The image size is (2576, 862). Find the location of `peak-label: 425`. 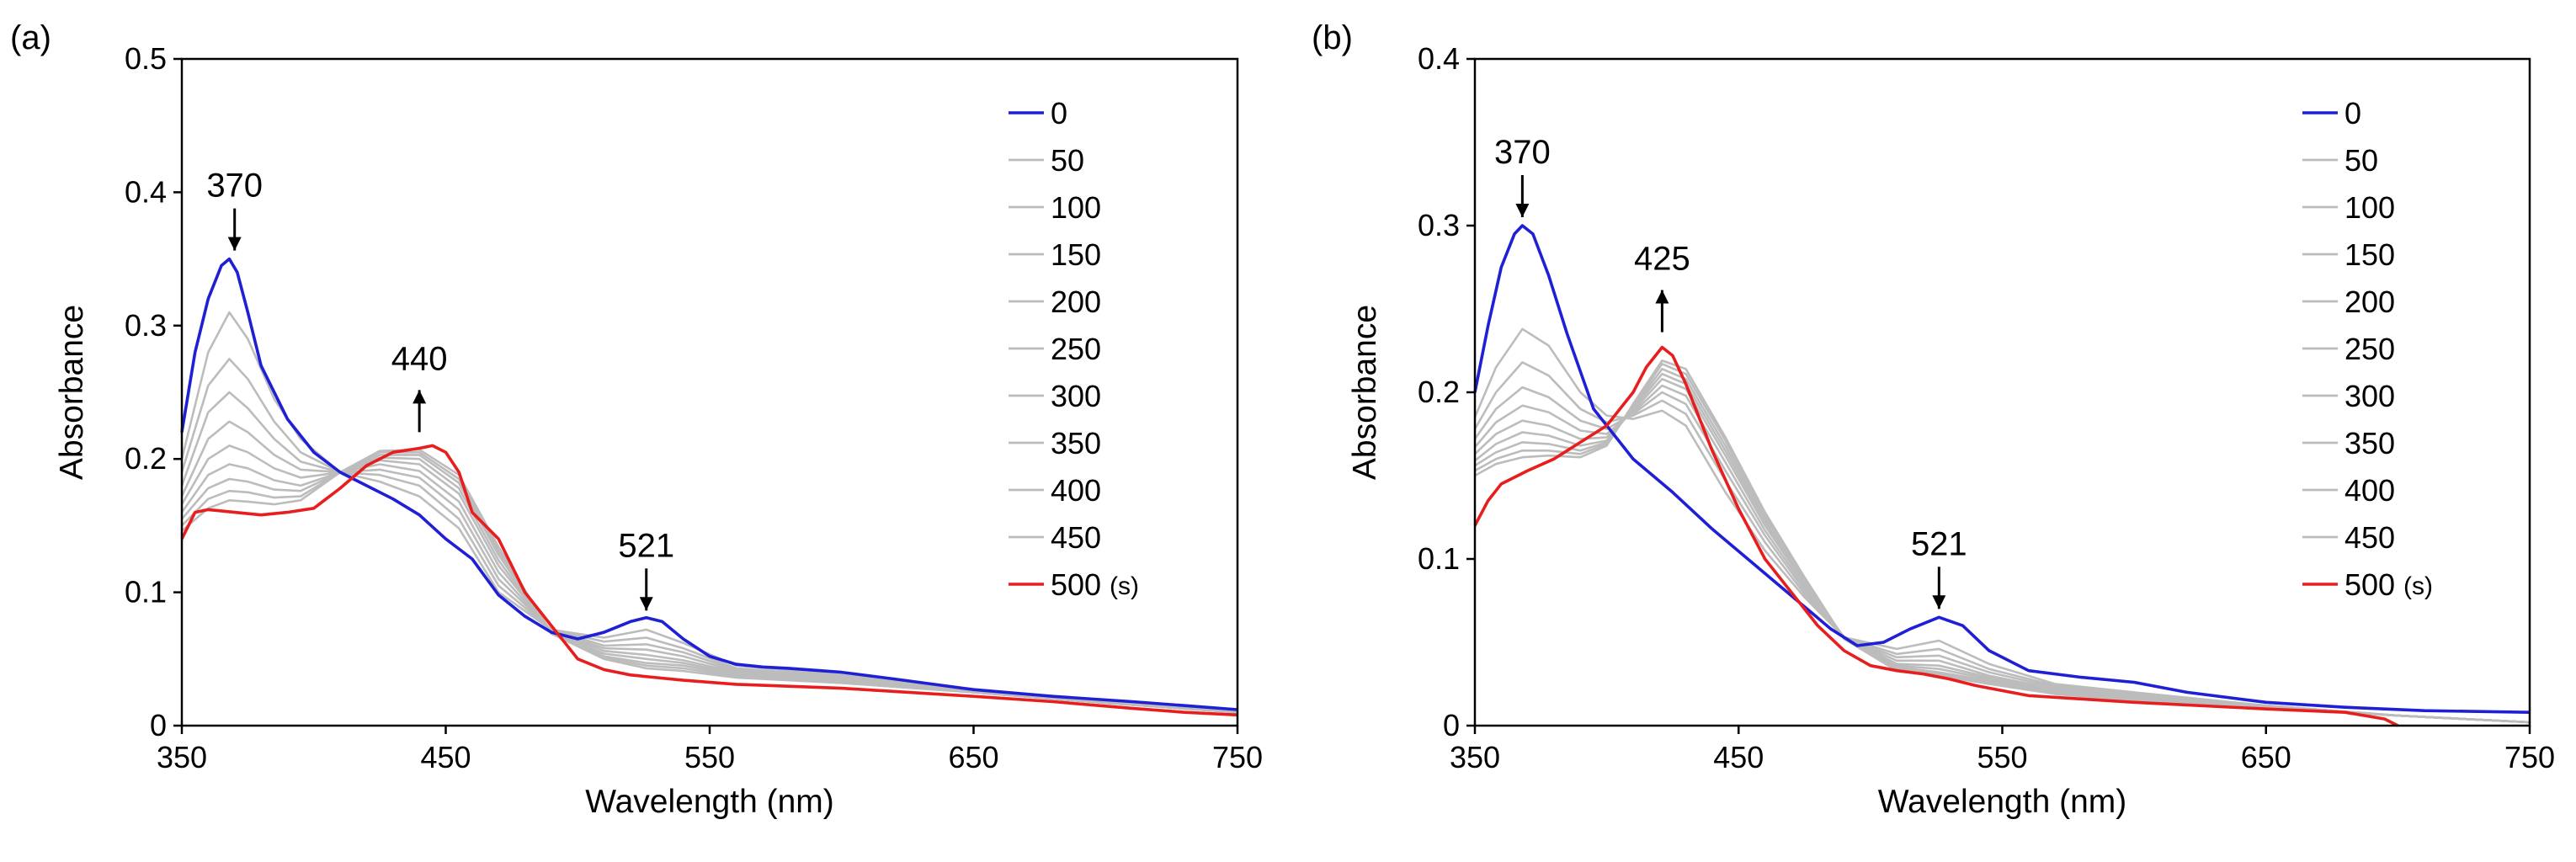

peak-label: 425 is located at coordinates (1662, 259).